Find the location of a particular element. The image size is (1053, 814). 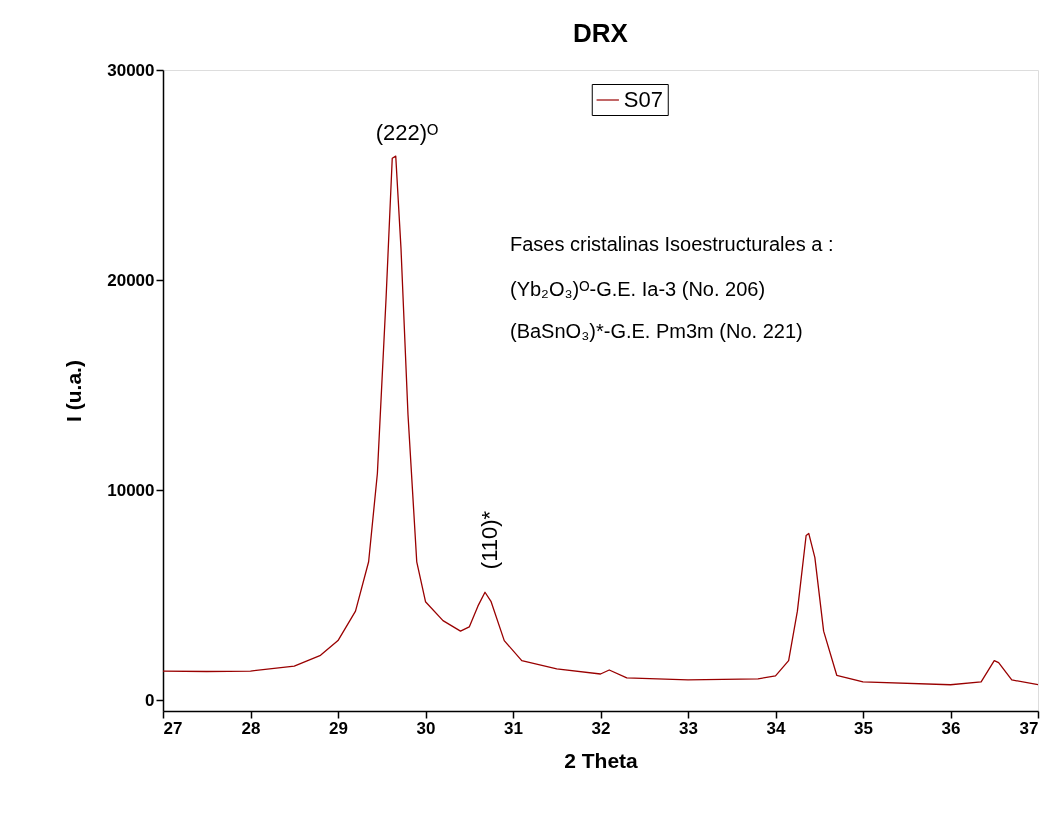

annotation: (222)ᴼ is located at coordinates (407, 132).